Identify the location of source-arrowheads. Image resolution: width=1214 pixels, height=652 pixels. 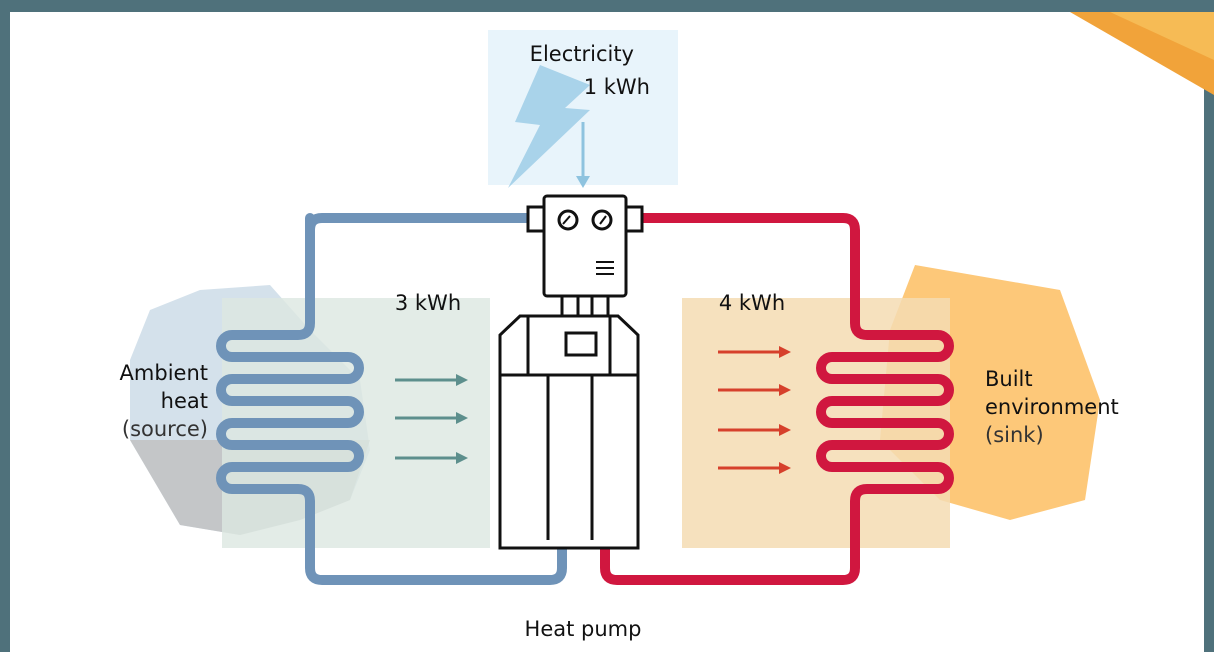
(462, 419).